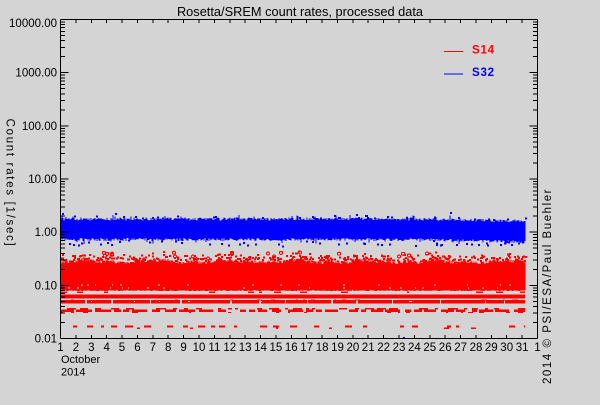 The image size is (600, 405). I want to click on svg-text: 2014 © PSI/ESA/Paul Buehler, so click(548, 286).